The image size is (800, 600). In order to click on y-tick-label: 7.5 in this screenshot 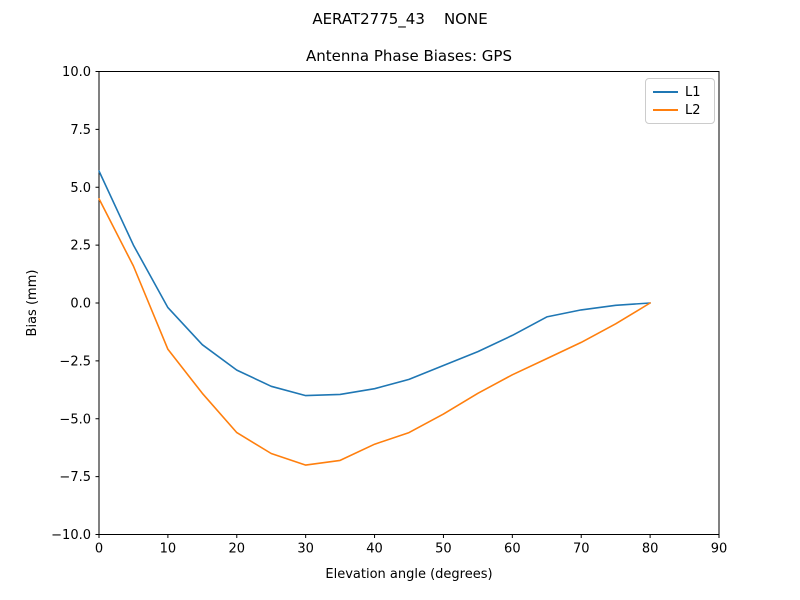, I will do `click(80, 130)`.